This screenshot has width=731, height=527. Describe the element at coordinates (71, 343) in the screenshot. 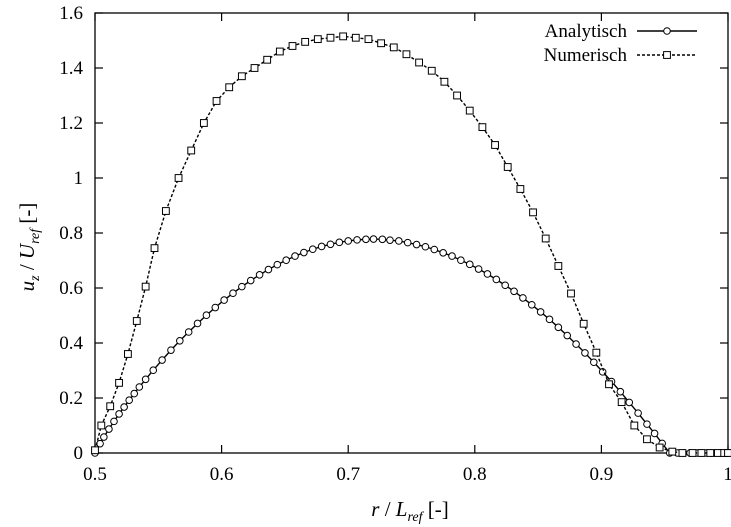

I see `y-tick-label: 0.4` at that location.